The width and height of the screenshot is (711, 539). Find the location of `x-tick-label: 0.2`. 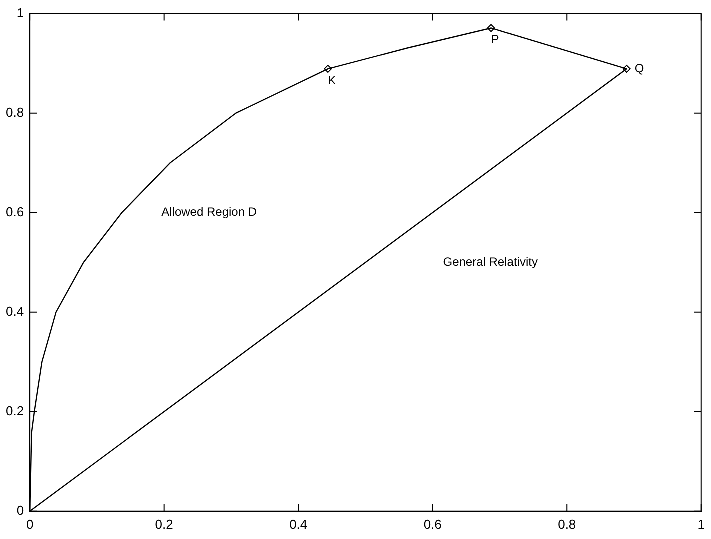

x-tick-label: 0.2 is located at coordinates (164, 524).